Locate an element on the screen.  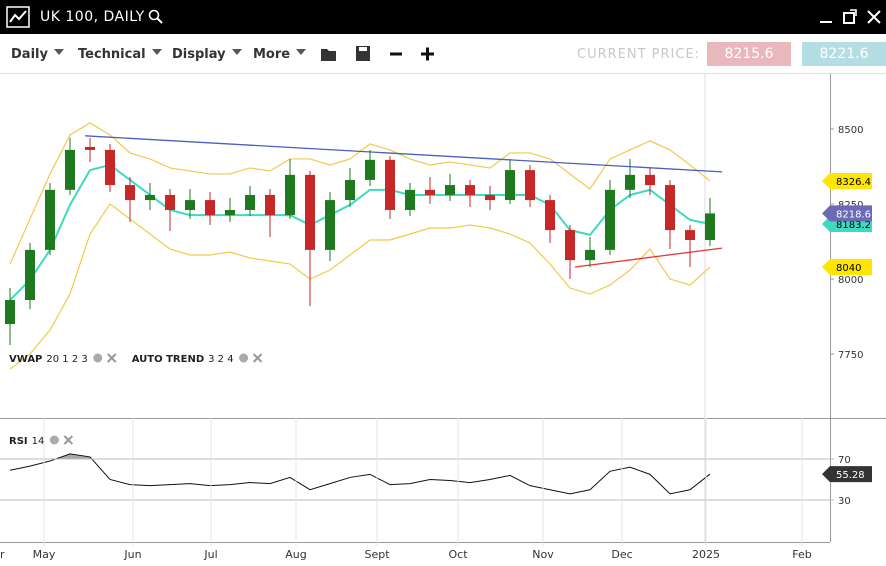
sell-price: 8215.6 is located at coordinates (749, 54).